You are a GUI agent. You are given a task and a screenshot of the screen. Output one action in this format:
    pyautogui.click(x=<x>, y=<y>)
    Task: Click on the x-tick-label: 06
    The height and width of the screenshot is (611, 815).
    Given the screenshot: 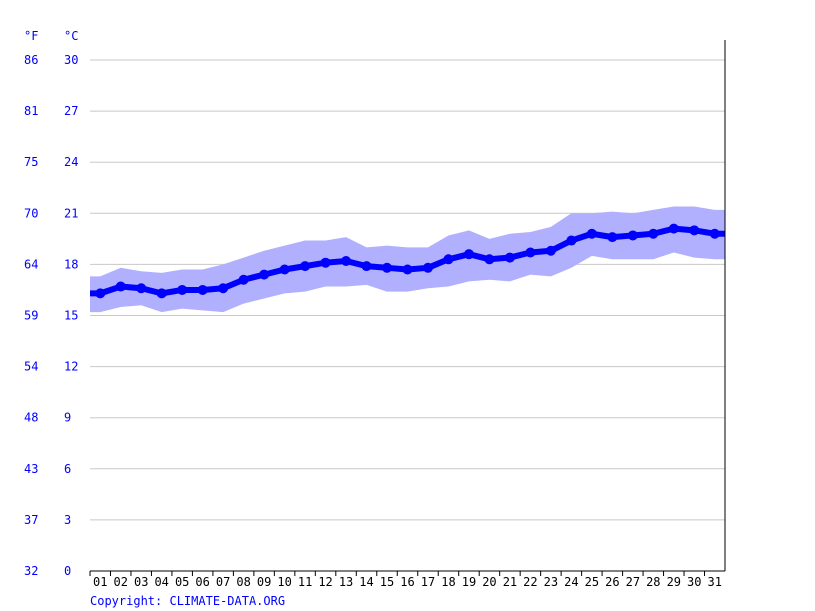 What is the action you would take?
    pyautogui.click(x=202, y=582)
    